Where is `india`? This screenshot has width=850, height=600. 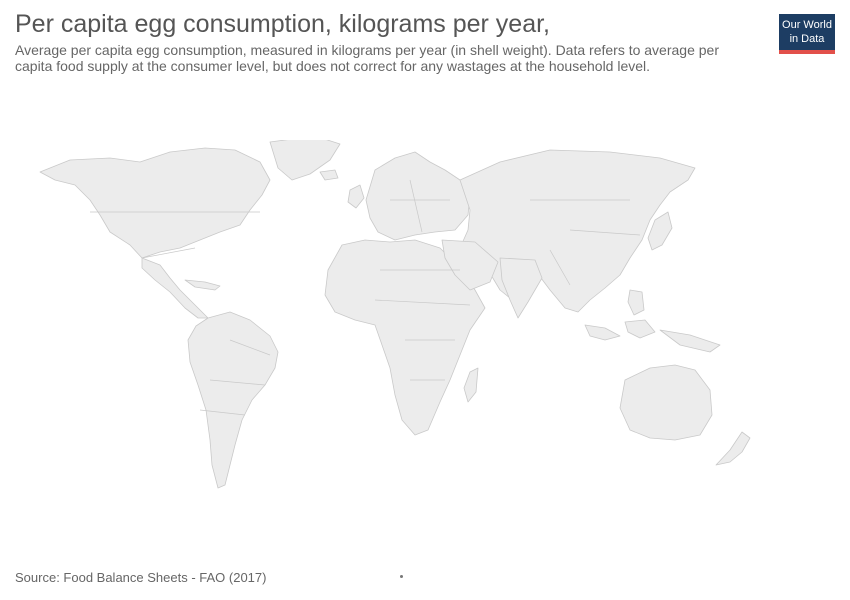 india is located at coordinates (521, 288).